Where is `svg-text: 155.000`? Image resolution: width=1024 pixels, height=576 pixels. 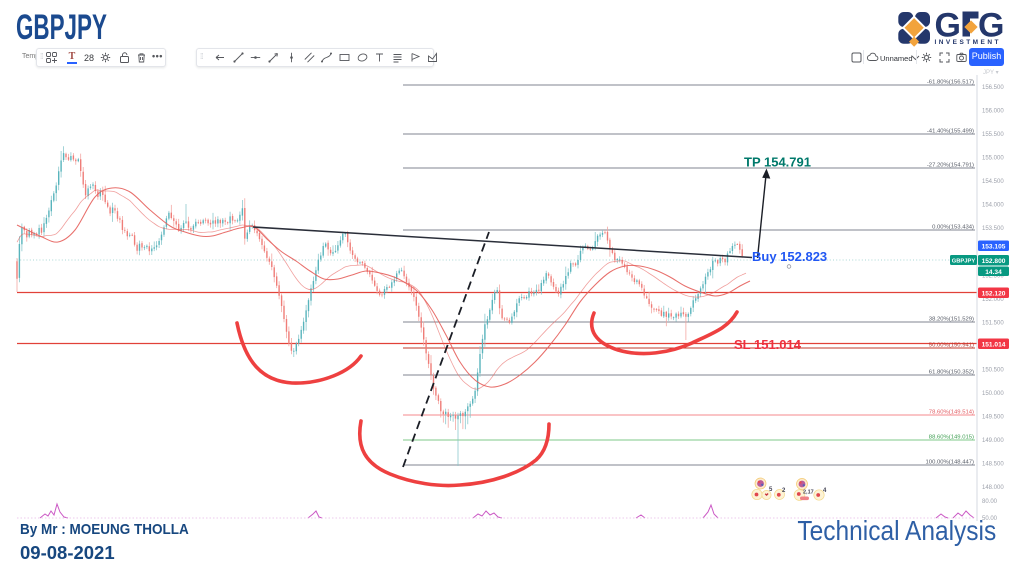 svg-text: 155.000 is located at coordinates (993, 159).